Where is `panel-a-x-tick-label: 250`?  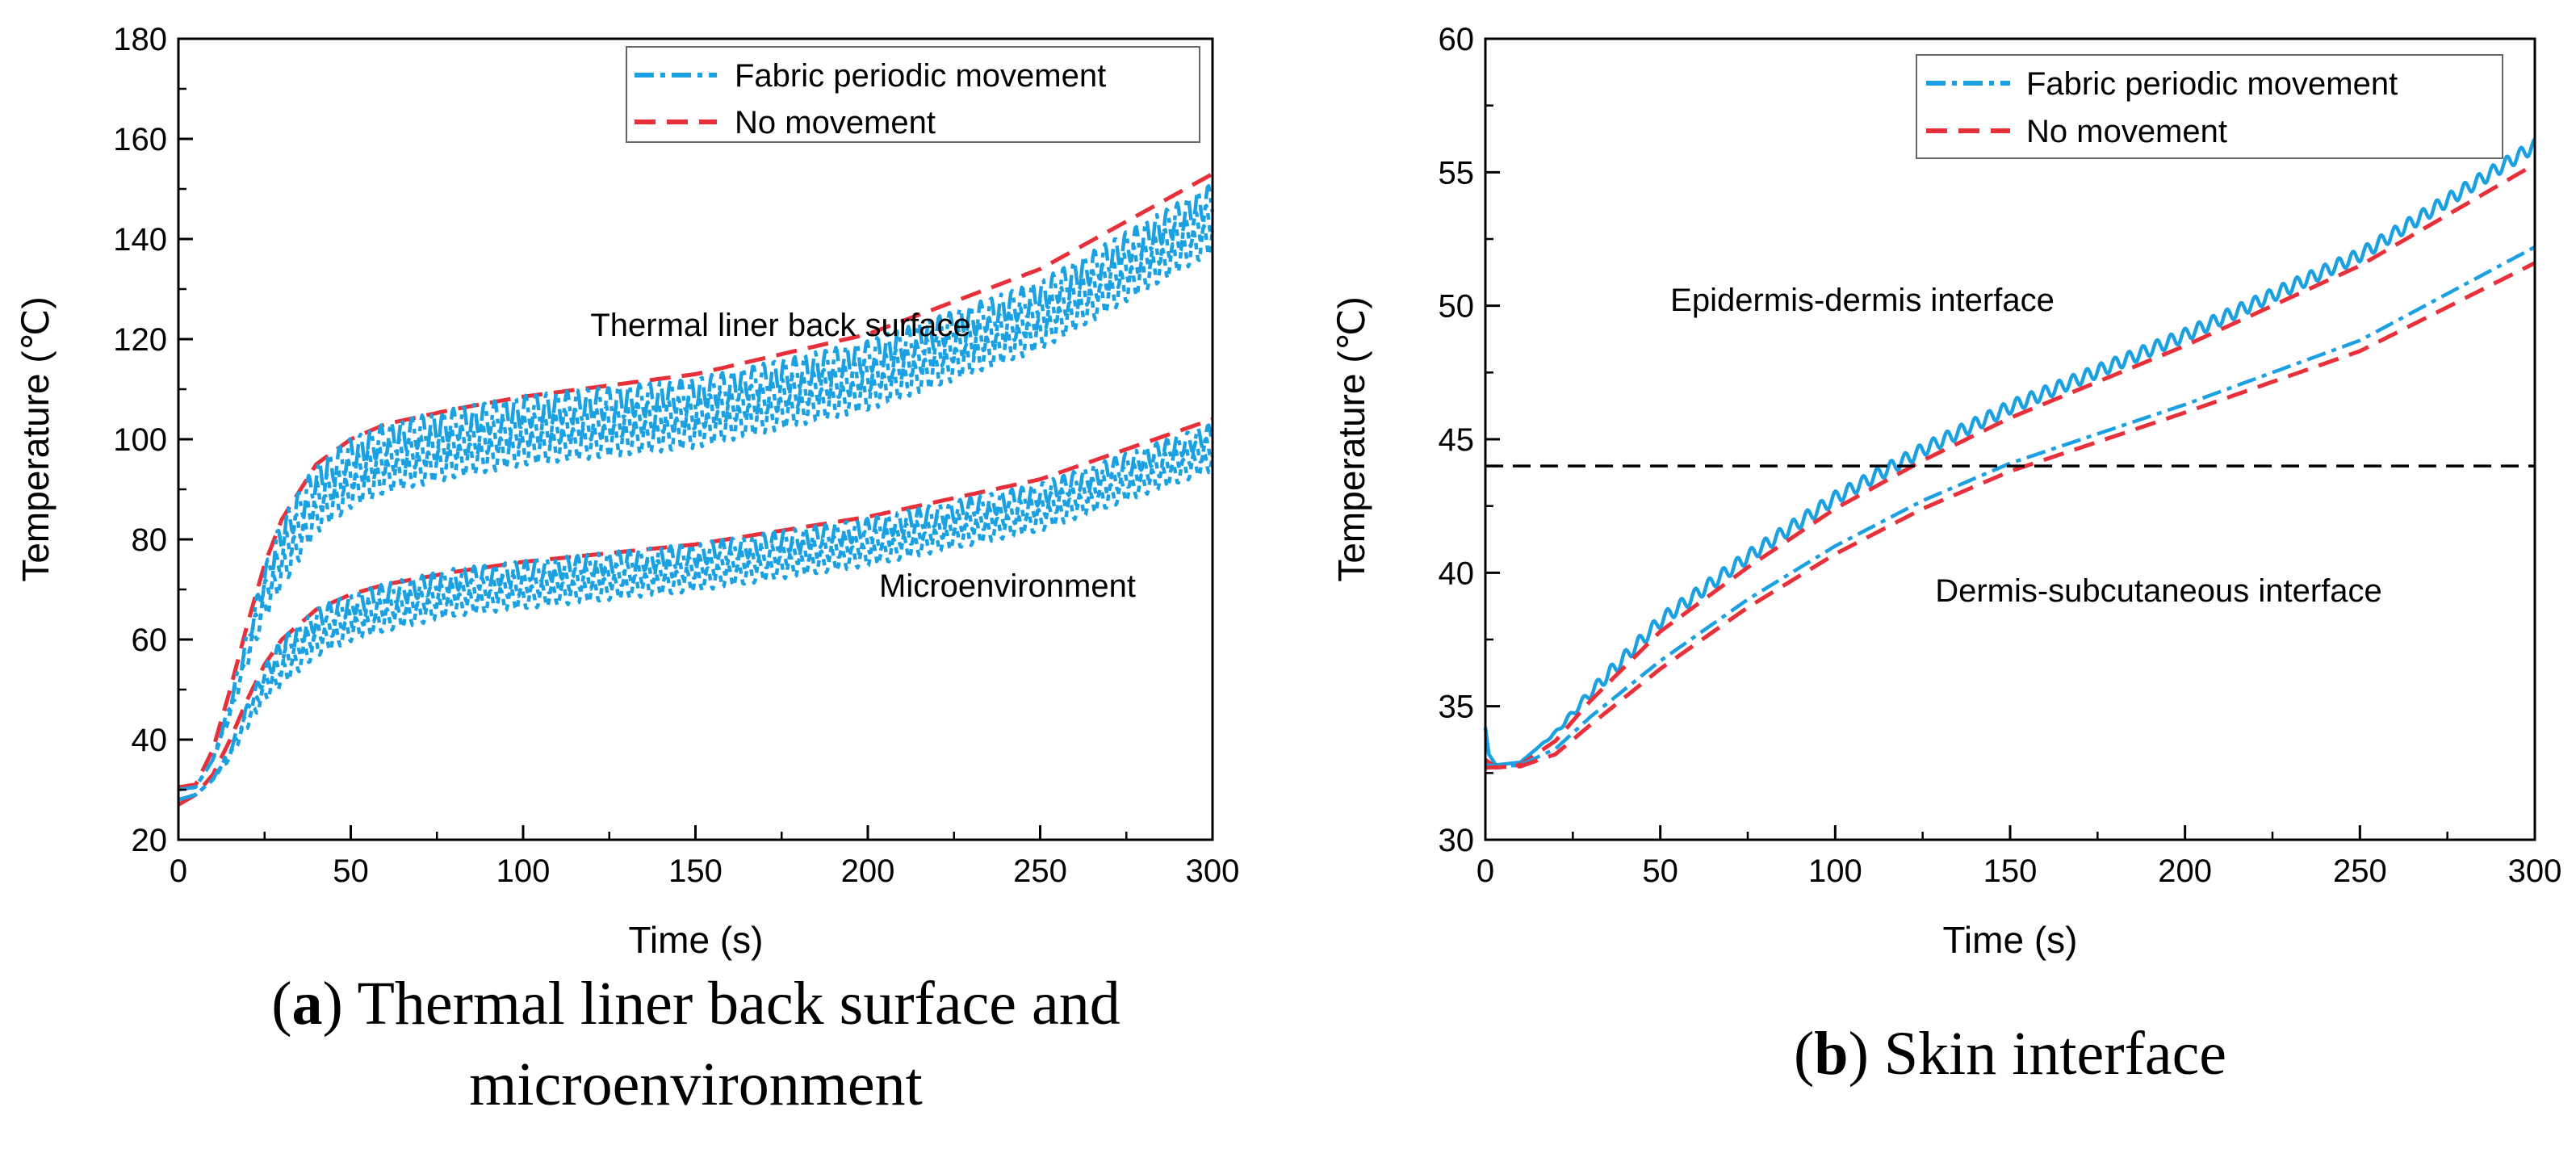 panel-a-x-tick-label: 250 is located at coordinates (1040, 871).